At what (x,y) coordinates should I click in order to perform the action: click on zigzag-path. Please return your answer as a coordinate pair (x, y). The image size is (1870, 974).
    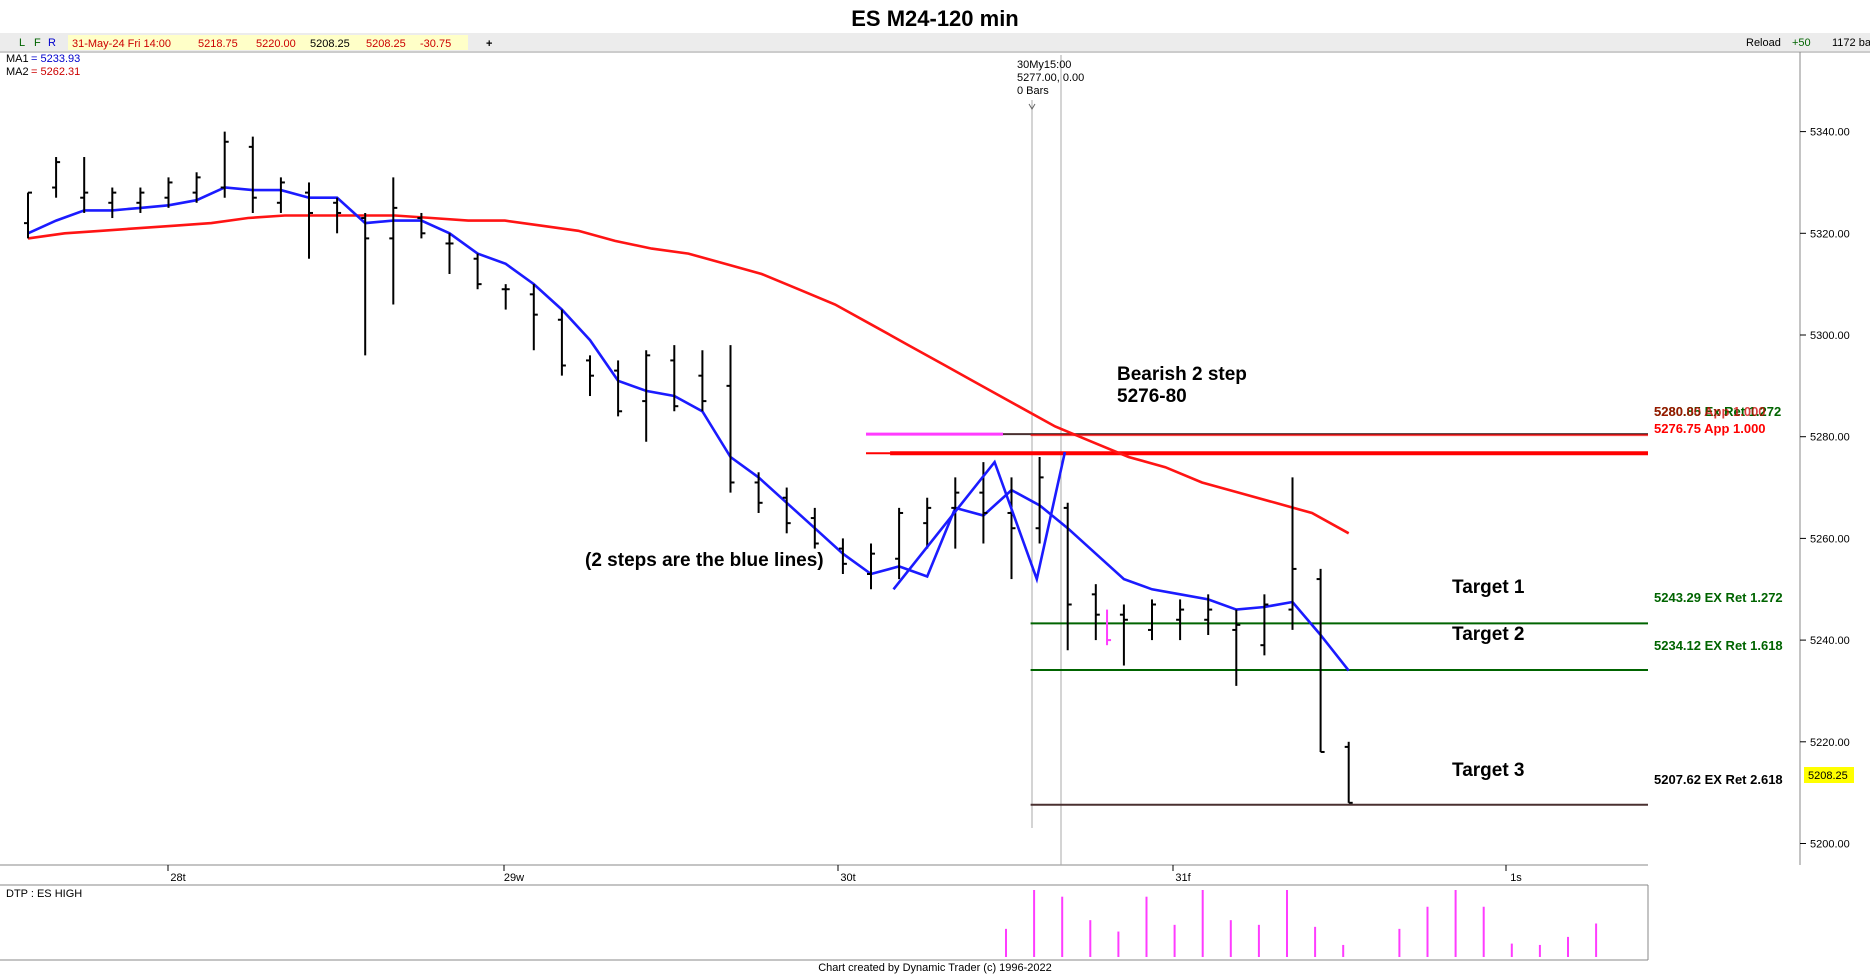
    Looking at the image, I should click on (979, 521).